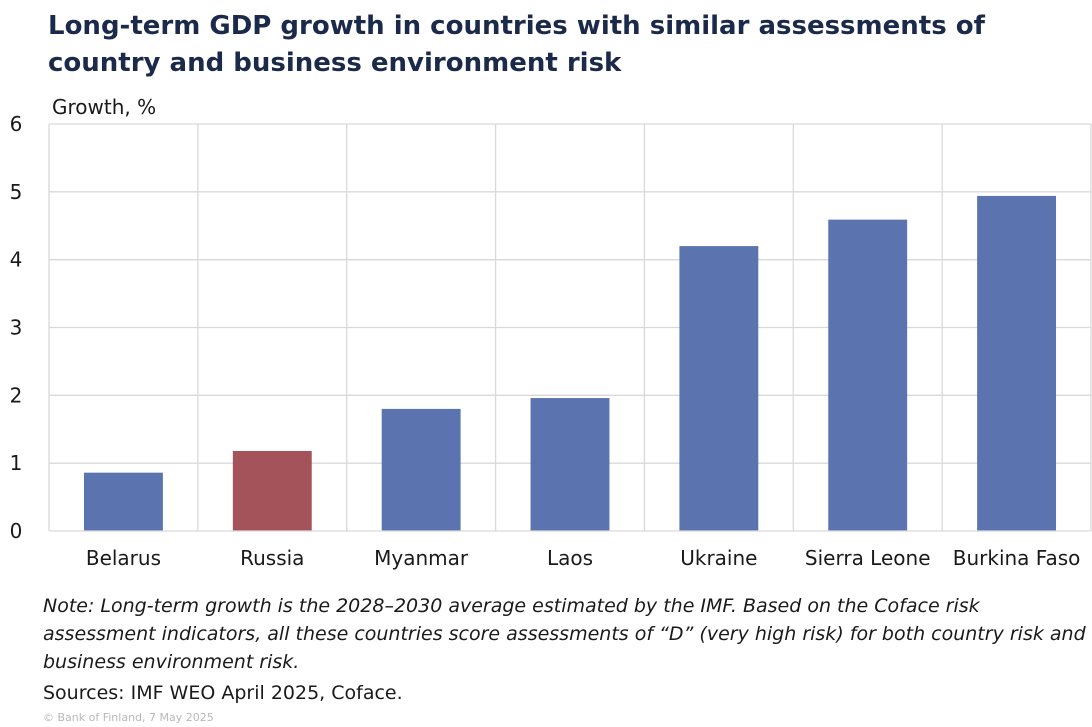 This screenshot has height=727, width=1092. What do you see at coordinates (570, 464) in the screenshot?
I see `bar-laos` at bounding box center [570, 464].